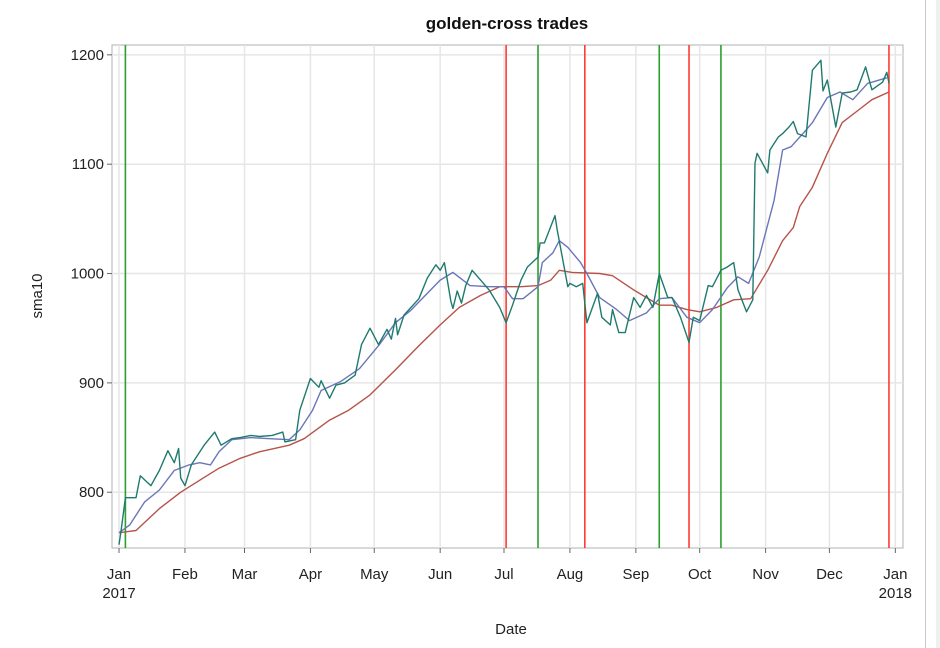 This screenshot has height=648, width=940. Describe the element at coordinates (245, 574) in the screenshot. I see `x-tick-label: Mar` at that location.